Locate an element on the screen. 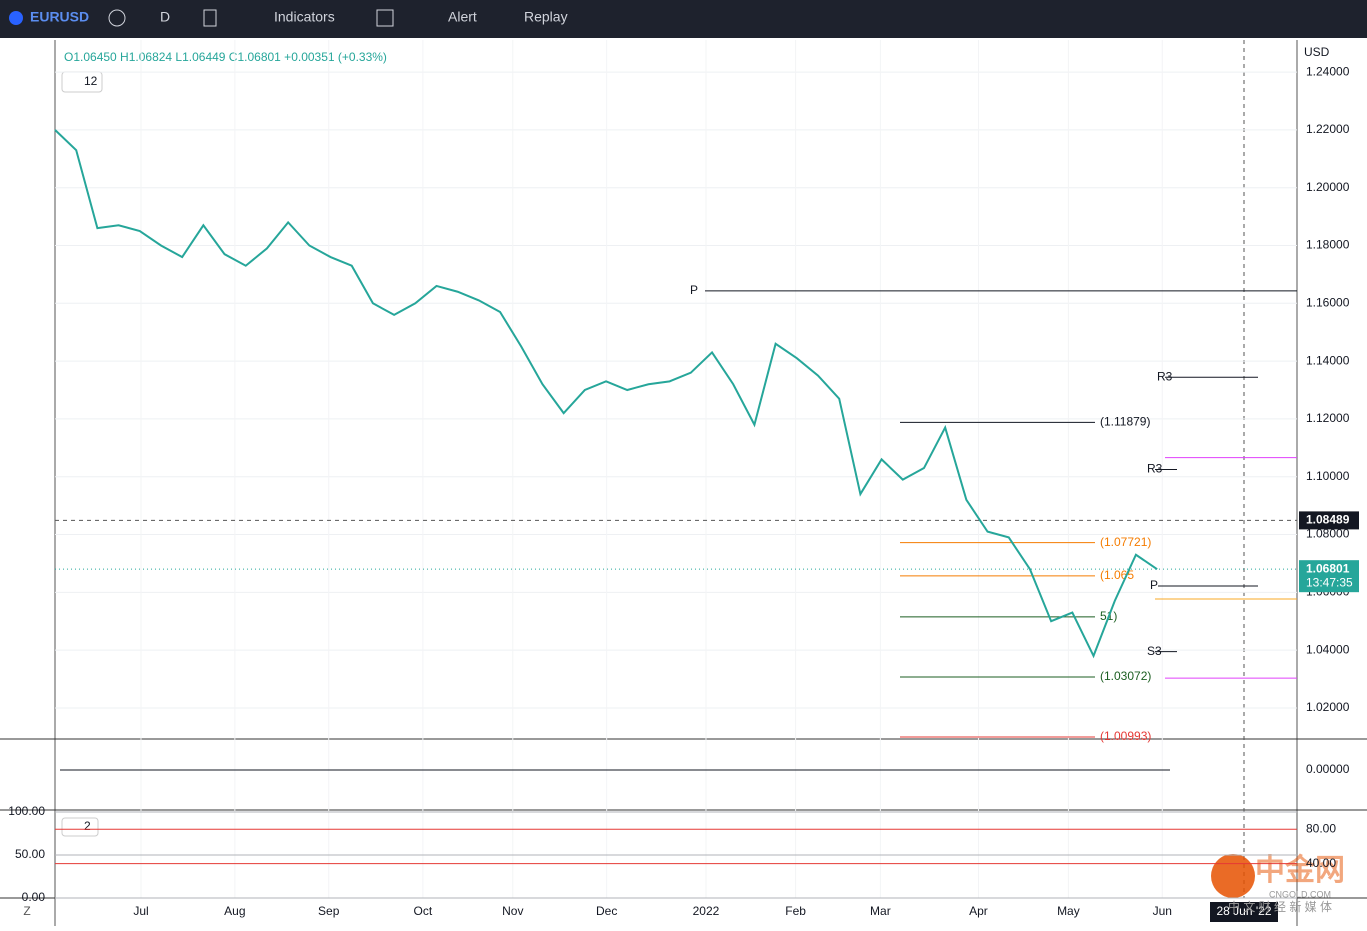 The width and height of the screenshot is (1367, 931). x-tick-label: Sep is located at coordinates (329, 911).